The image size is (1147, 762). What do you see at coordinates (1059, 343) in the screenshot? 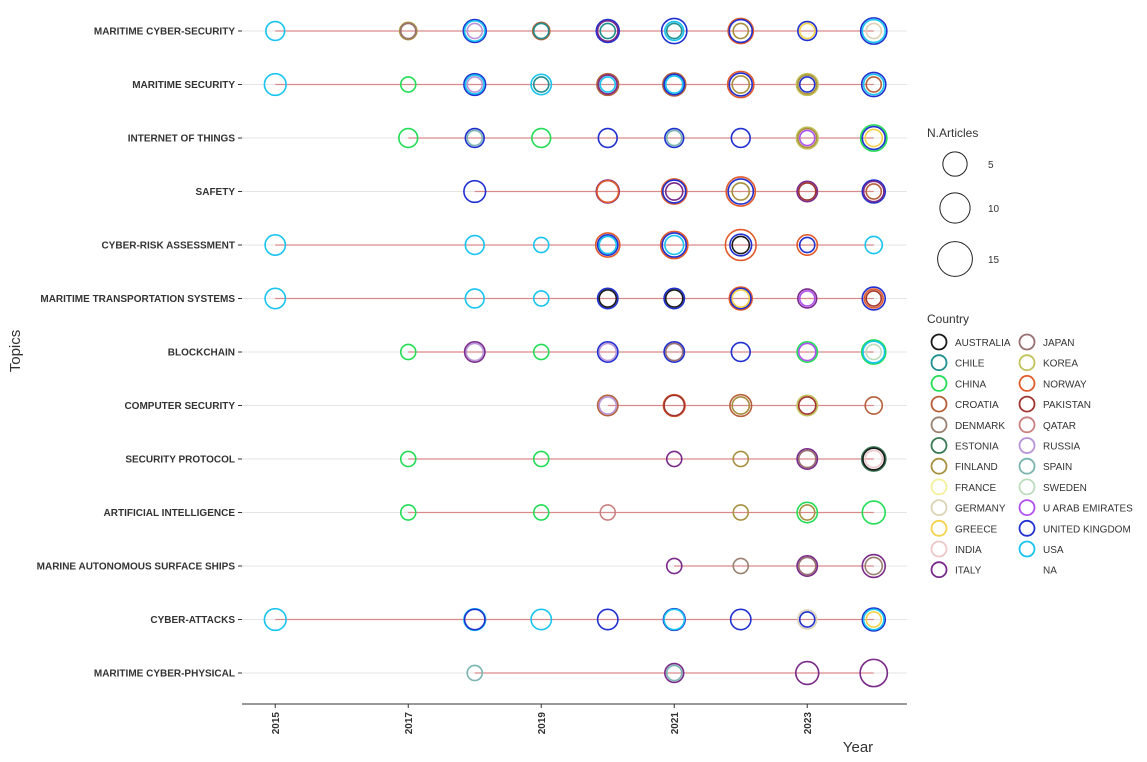
I see `country-legend-label: JAPAN` at bounding box center [1059, 343].